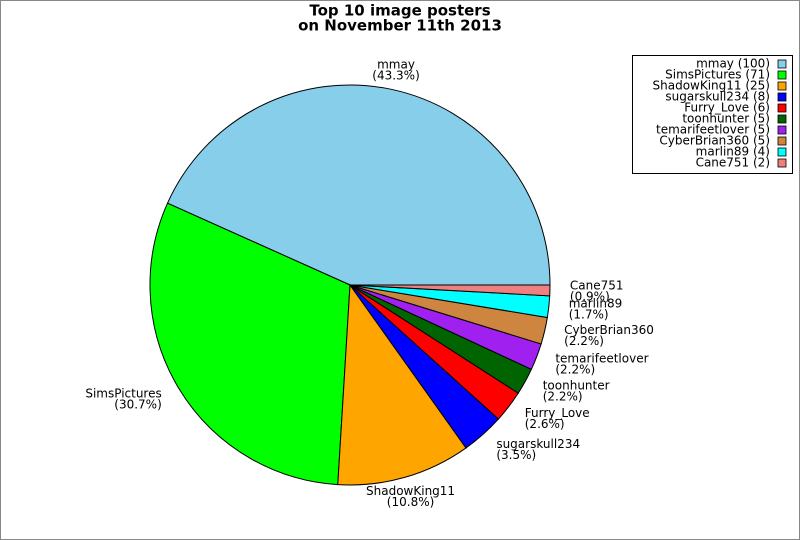 This screenshot has width=800, height=540. Describe the element at coordinates (516, 455) in the screenshot. I see `slice-percent: (3.5%)` at that location.